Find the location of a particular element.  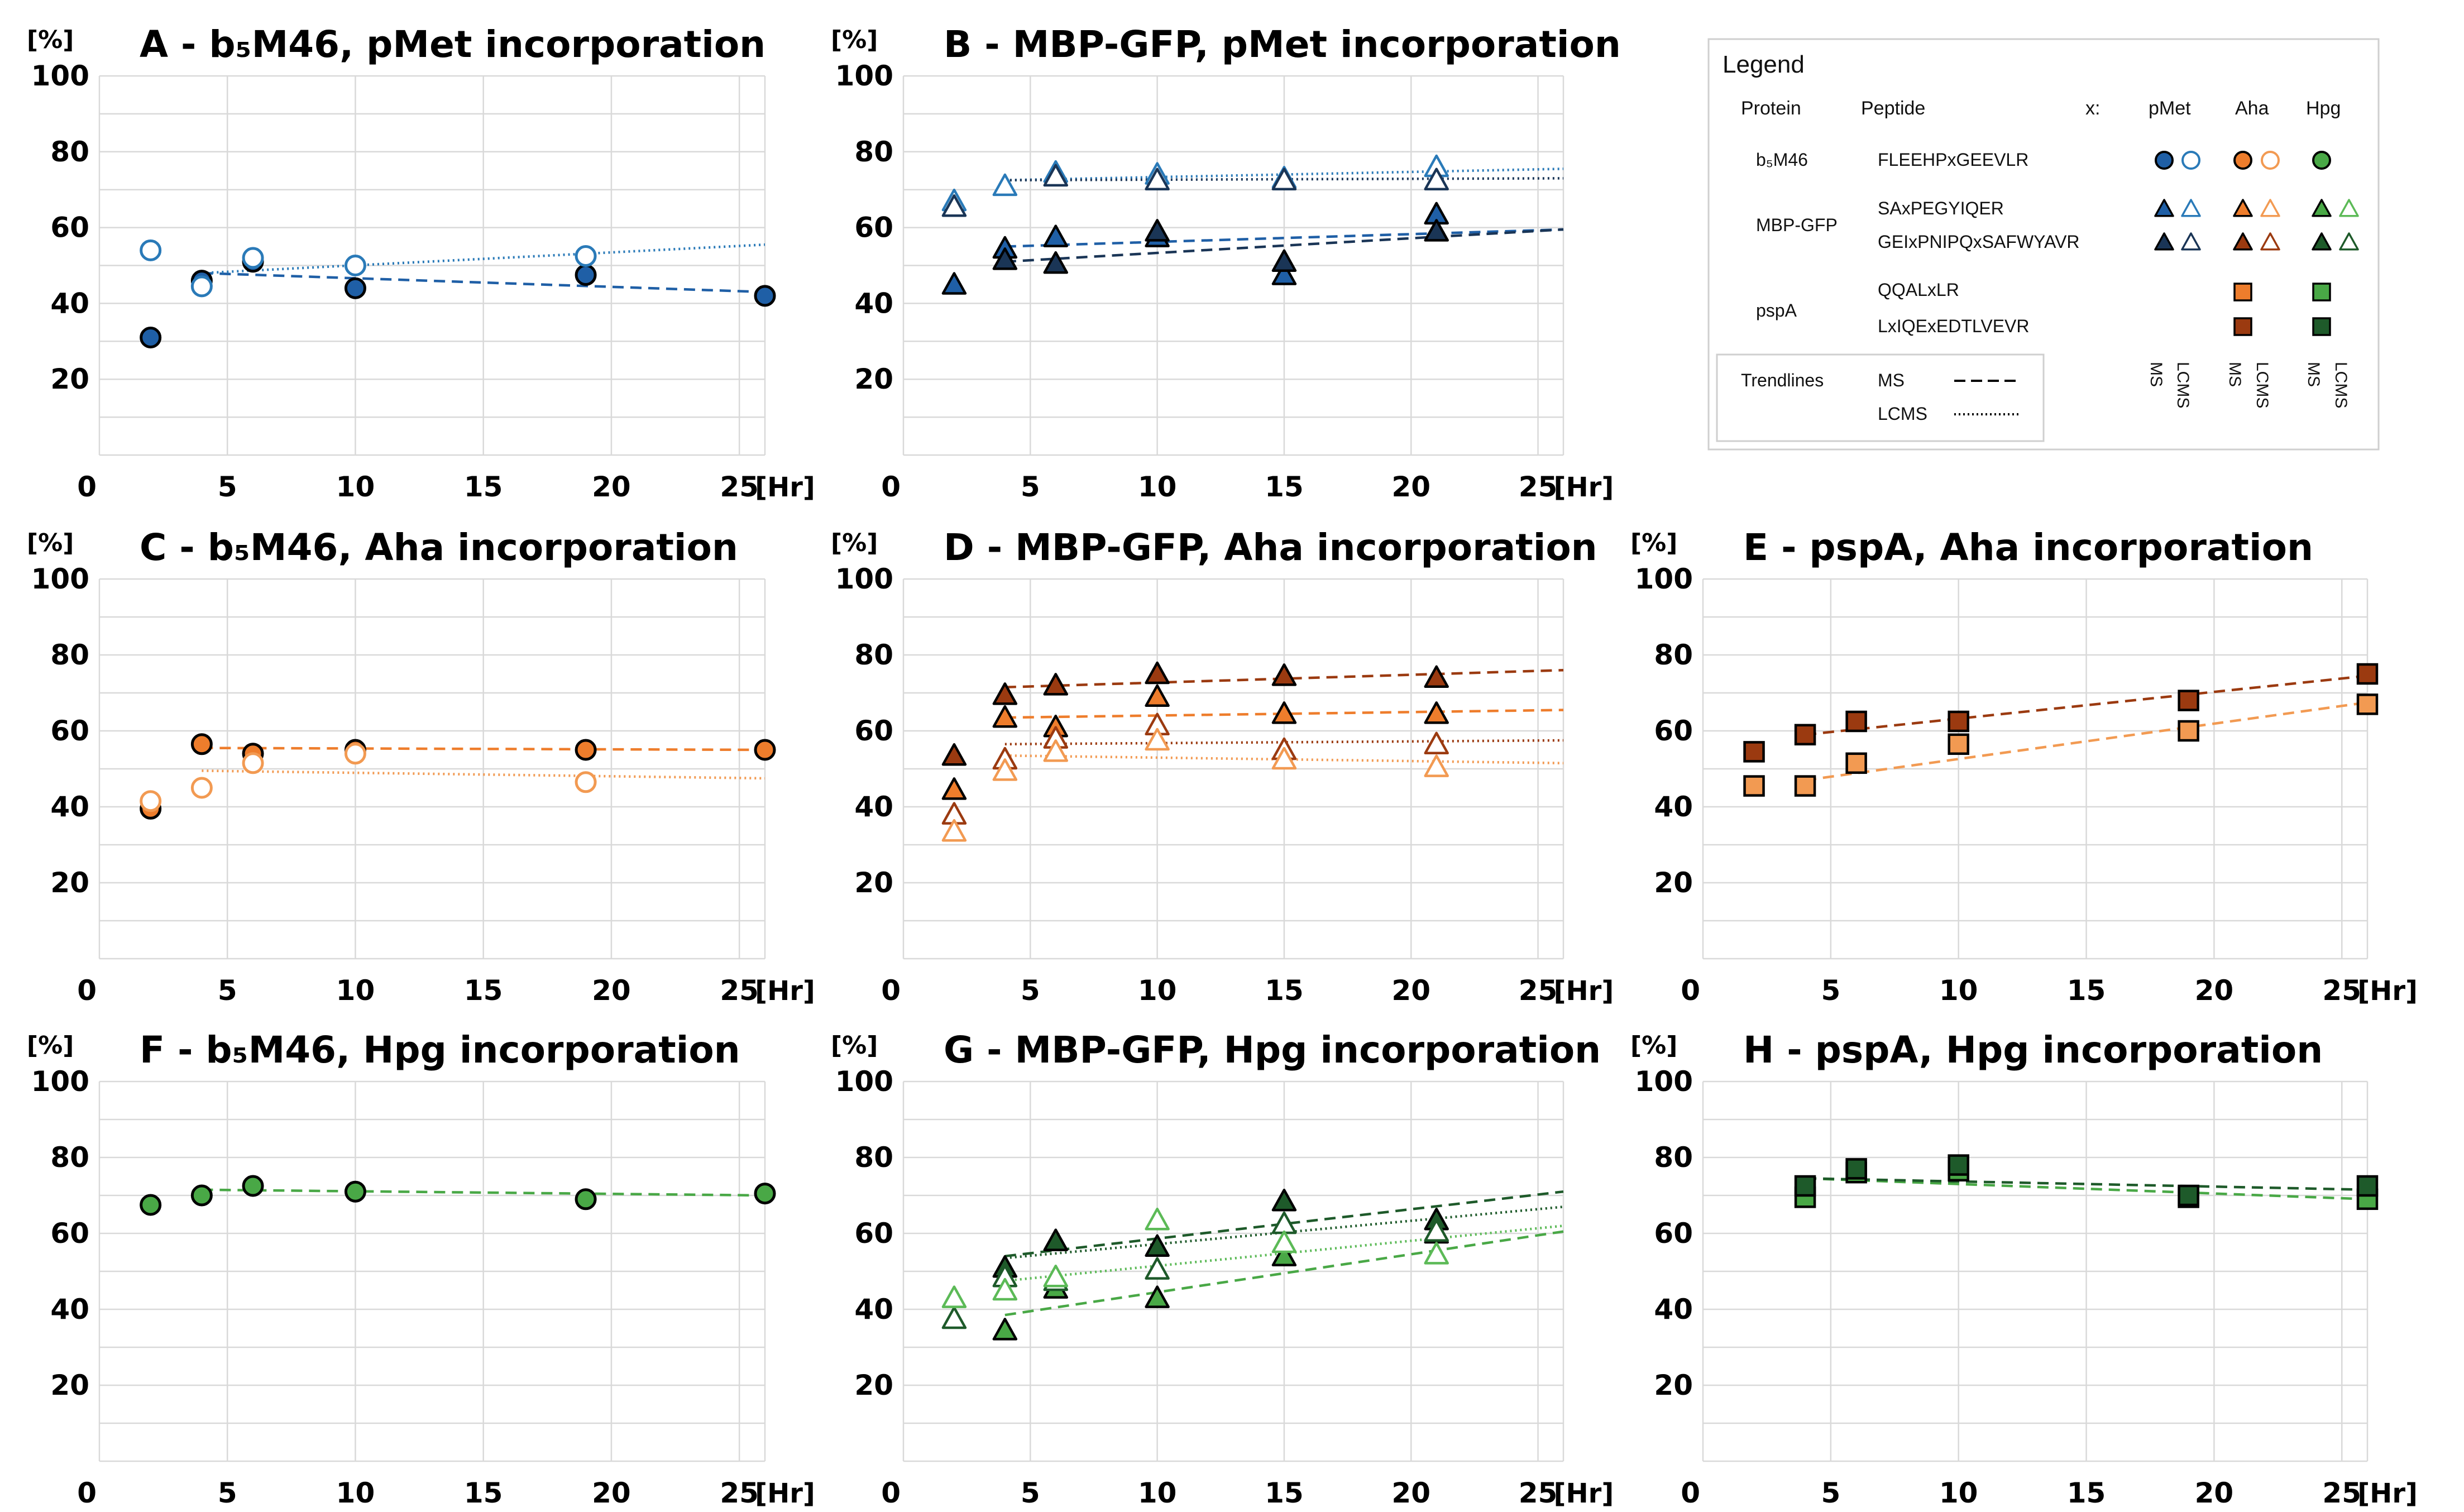

legend-col-lcms-hpg: LCMS is located at coordinates (2341, 385).